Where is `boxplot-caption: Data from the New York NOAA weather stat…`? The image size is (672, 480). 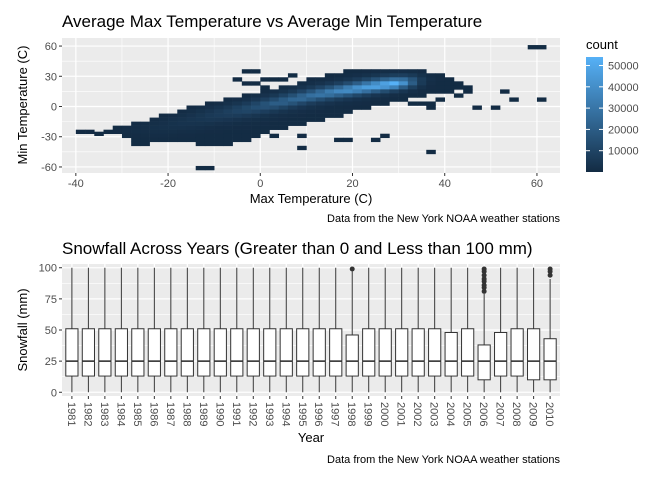
boxplot-caption: Data from the New York NOAA weather stat… is located at coordinates (443, 460).